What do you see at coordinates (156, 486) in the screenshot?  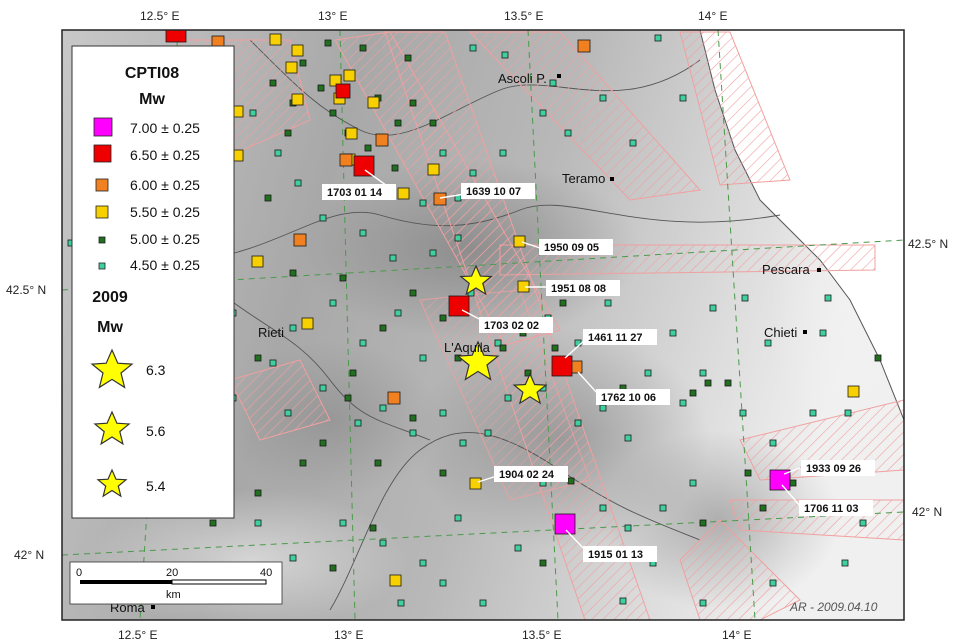 I see `legend-star-label: 5.4` at bounding box center [156, 486].